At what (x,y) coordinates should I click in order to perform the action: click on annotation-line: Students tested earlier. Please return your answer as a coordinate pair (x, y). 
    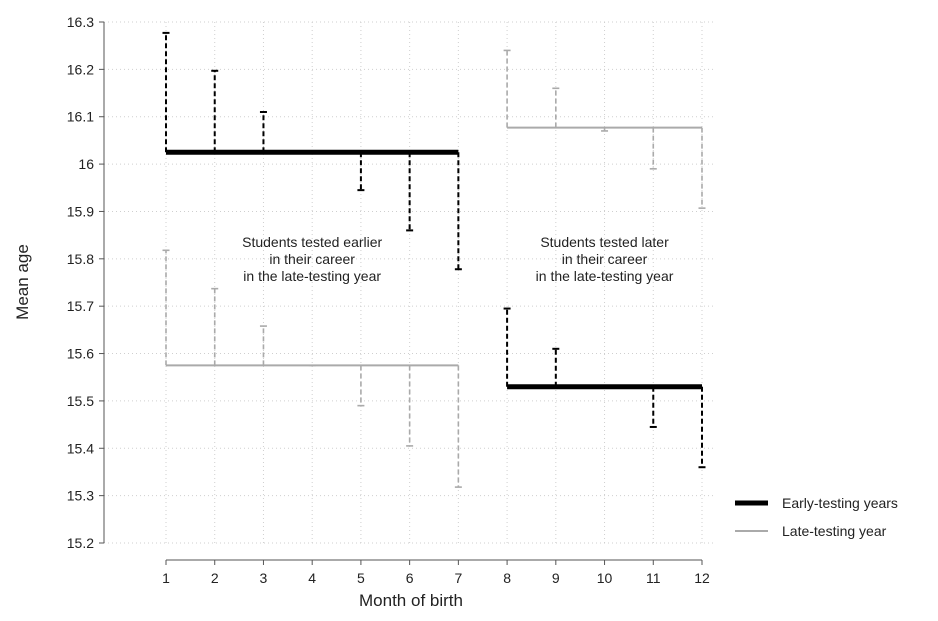
    Looking at the image, I should click on (312, 242).